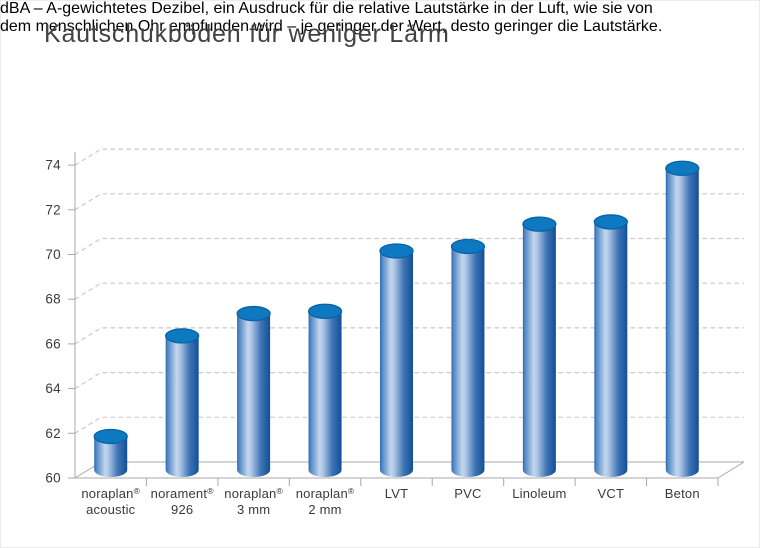 The width and height of the screenshot is (760, 548). What do you see at coordinates (183, 493) in the screenshot?
I see `category-label: norament®` at bounding box center [183, 493].